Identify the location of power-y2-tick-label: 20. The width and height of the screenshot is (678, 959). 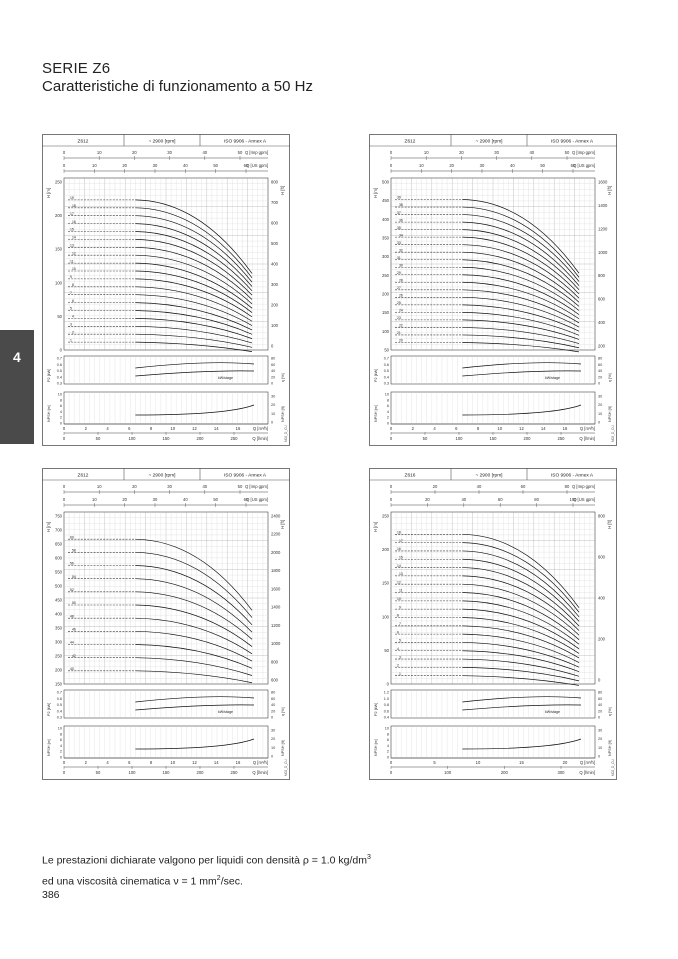
(273, 711).